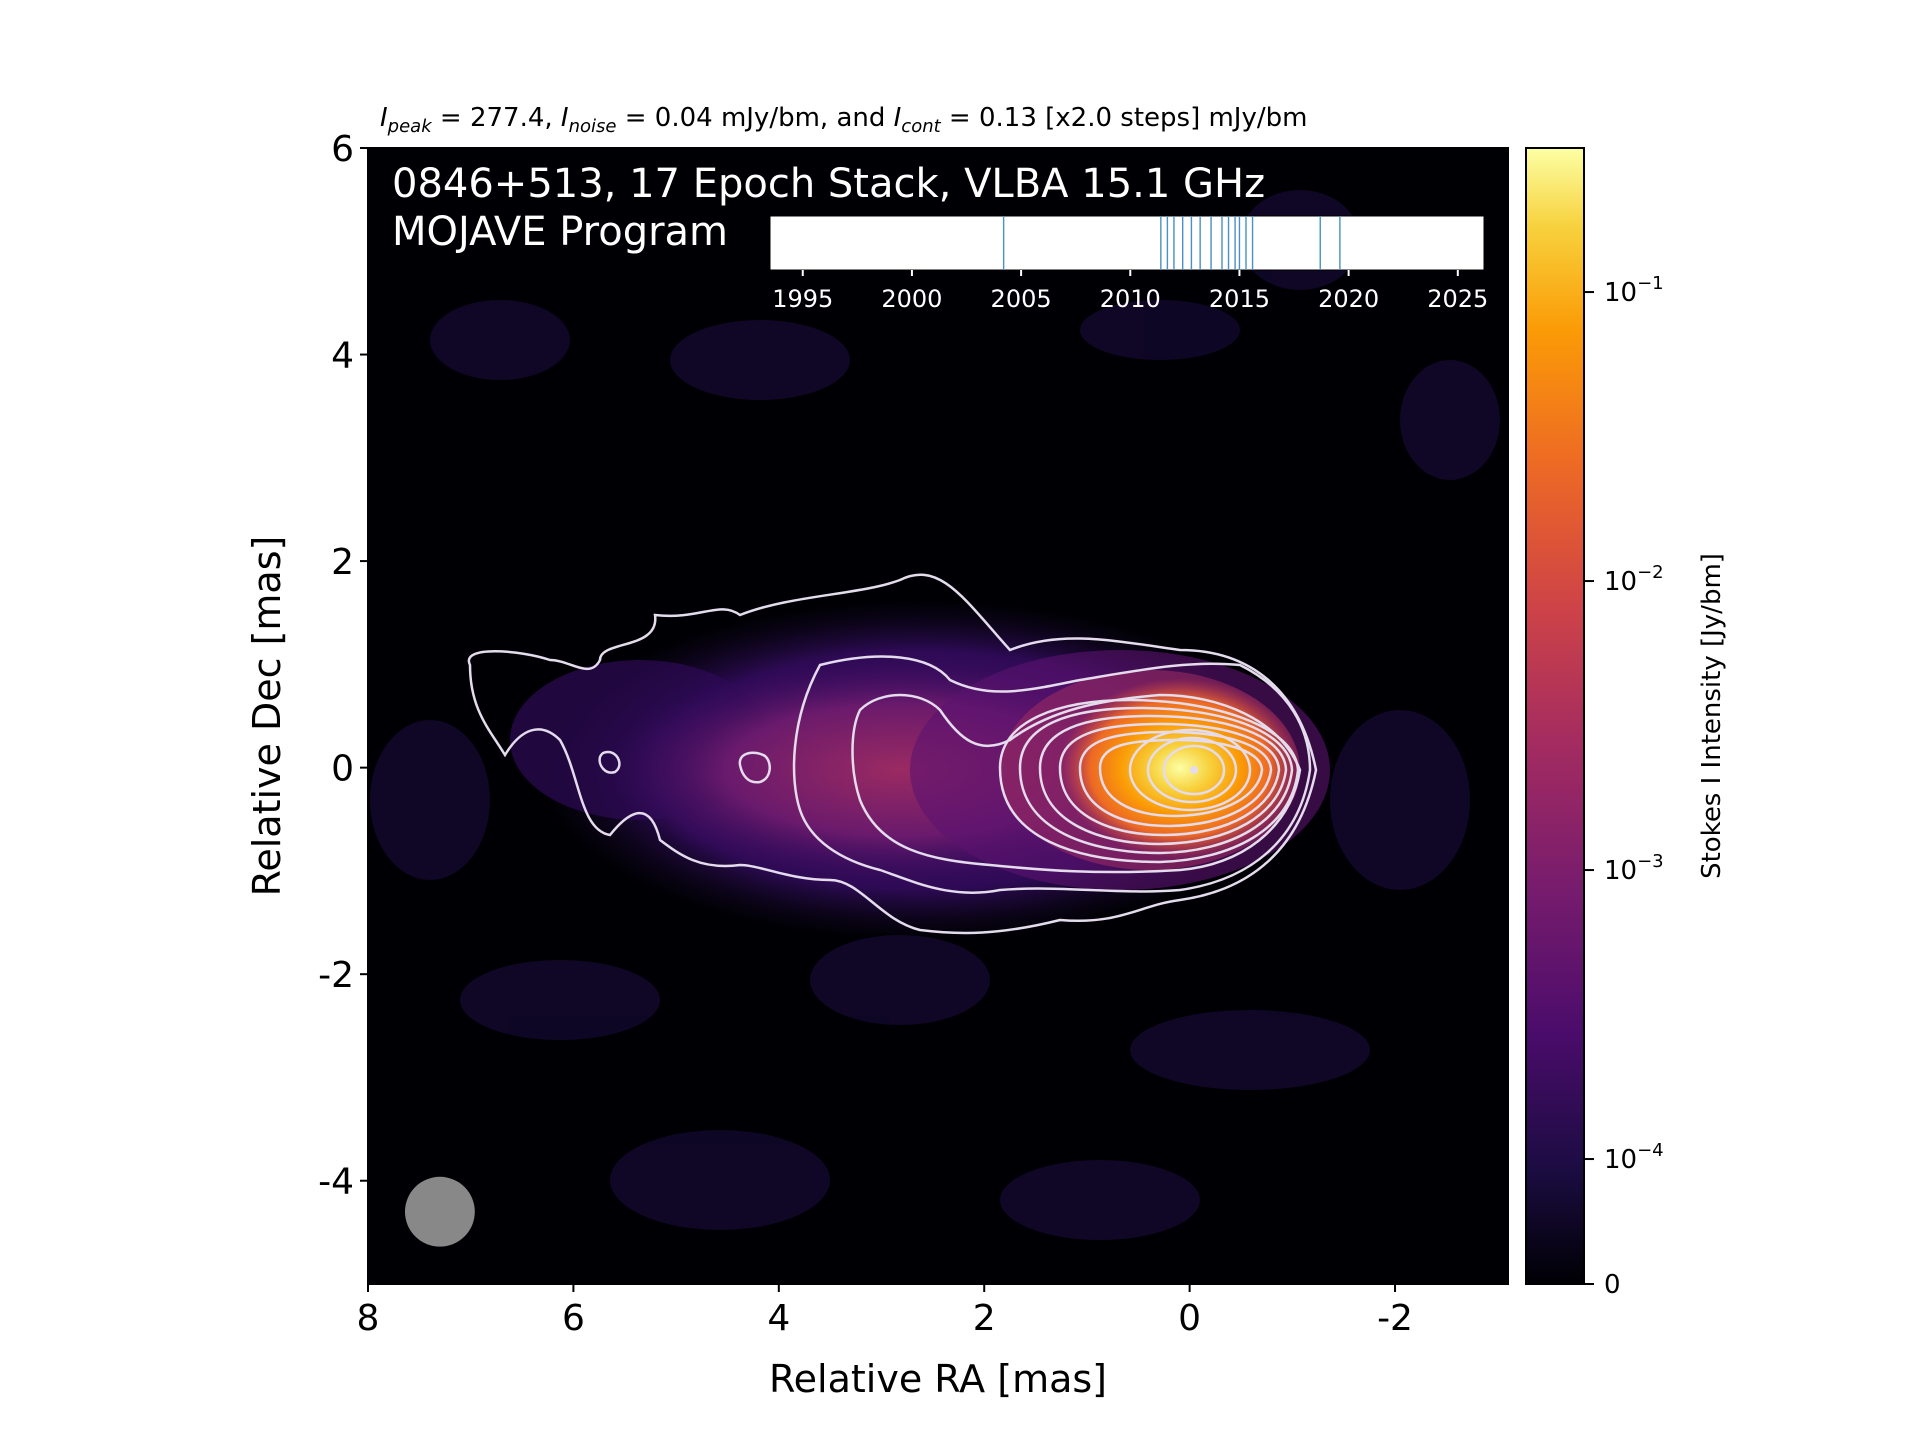 This screenshot has width=1920, height=1440. Describe the element at coordinates (938, 1379) in the screenshot. I see `x-axis-label: Relative RA [mas]` at that location.